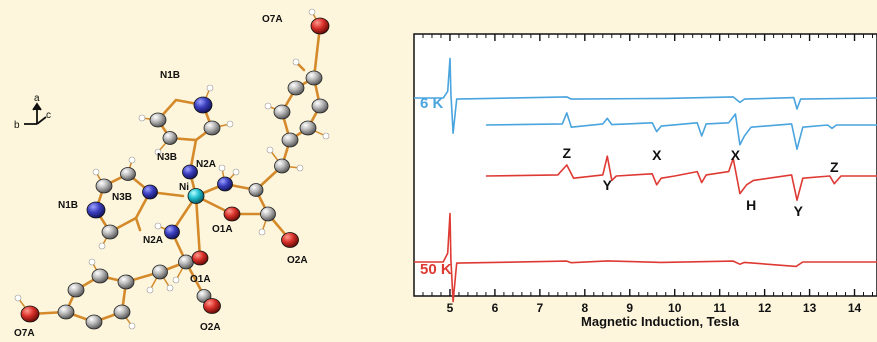 The height and width of the screenshot is (342, 877). What do you see at coordinates (540, 308) in the screenshot?
I see `x-tick-label: 7` at bounding box center [540, 308].